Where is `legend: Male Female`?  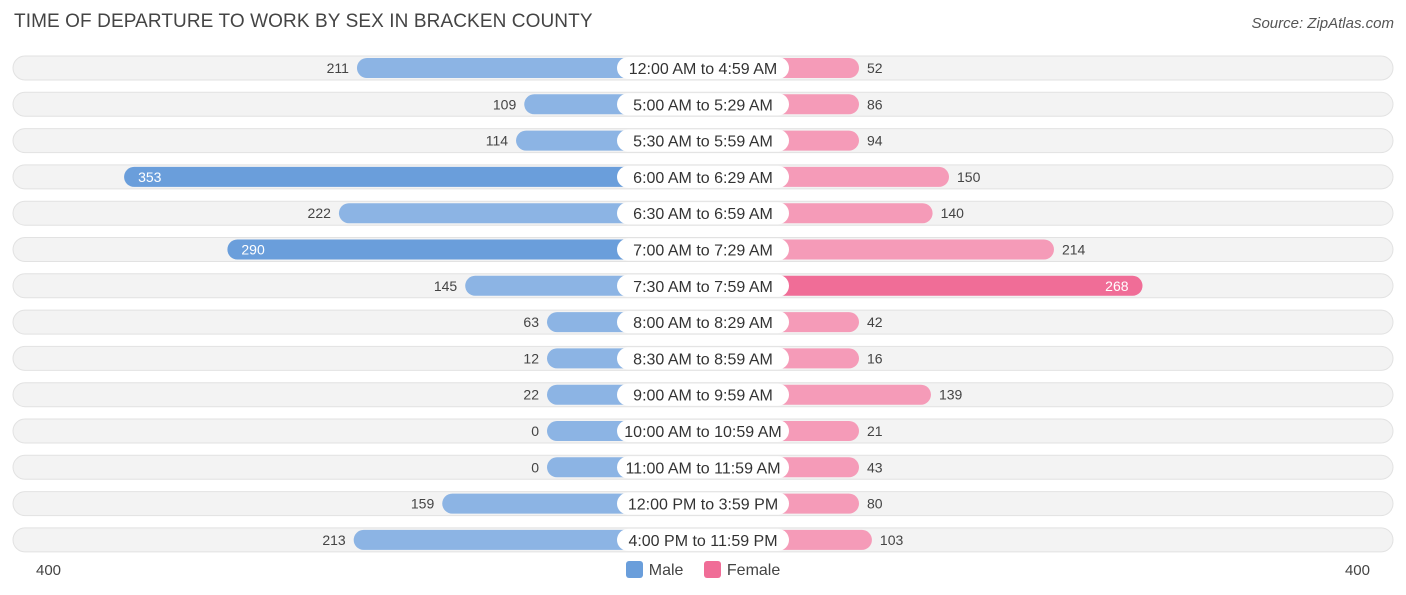 legend: Male Female is located at coordinates (703, 570).